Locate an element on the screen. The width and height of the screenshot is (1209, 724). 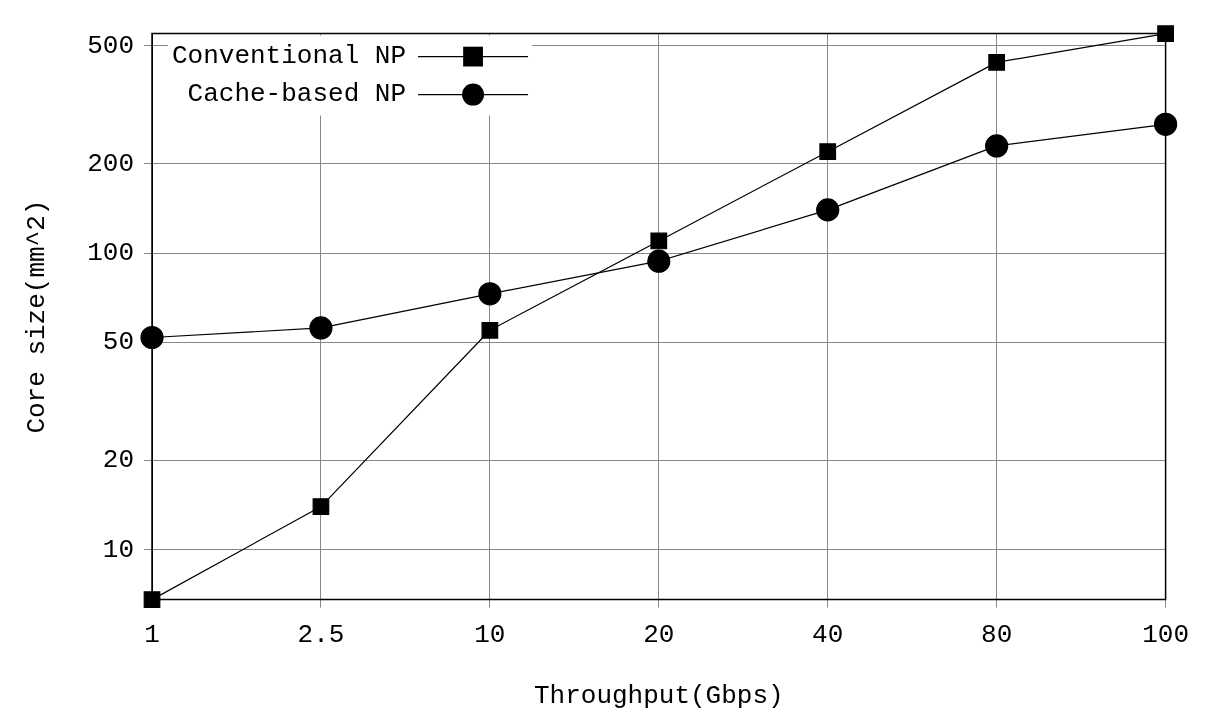
y-tick-label: 200 is located at coordinates (111, 163).